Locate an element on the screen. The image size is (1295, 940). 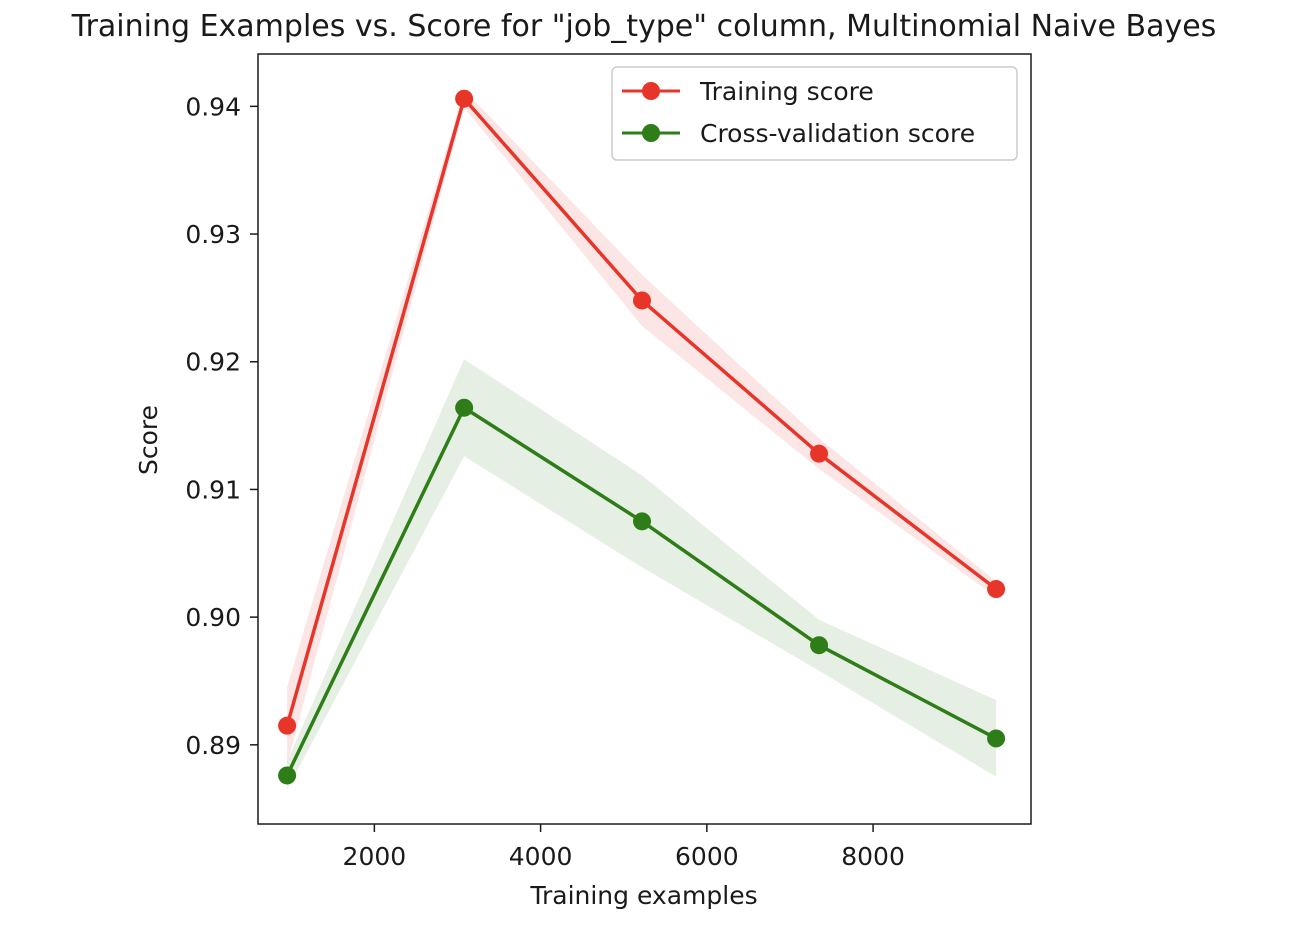
legend-training-marker is located at coordinates (651, 91).